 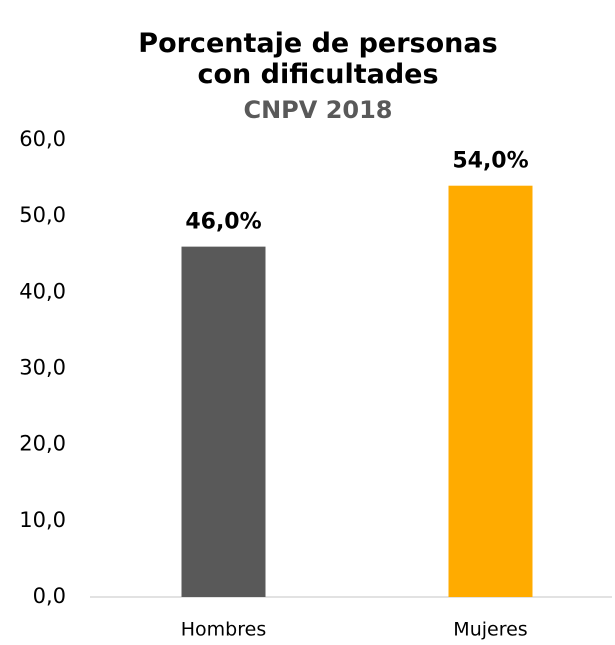 I want to click on y-tick-label: 40,0, so click(x=42, y=291).